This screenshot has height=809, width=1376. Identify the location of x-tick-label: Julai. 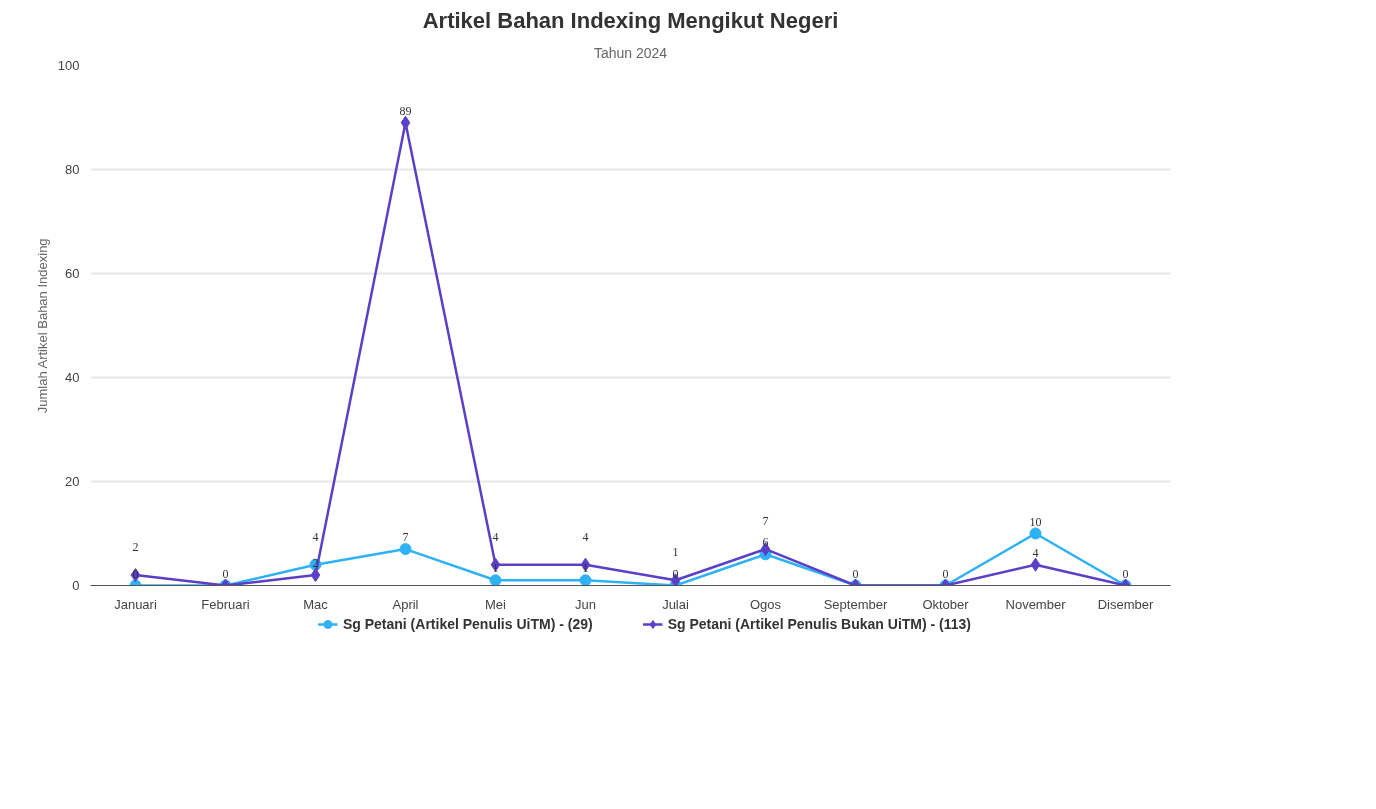
(675, 604).